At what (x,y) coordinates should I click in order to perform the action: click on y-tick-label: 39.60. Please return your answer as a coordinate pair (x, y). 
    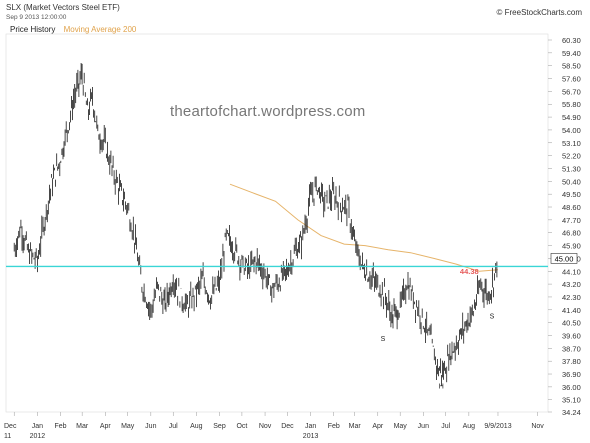
    Looking at the image, I should click on (571, 335).